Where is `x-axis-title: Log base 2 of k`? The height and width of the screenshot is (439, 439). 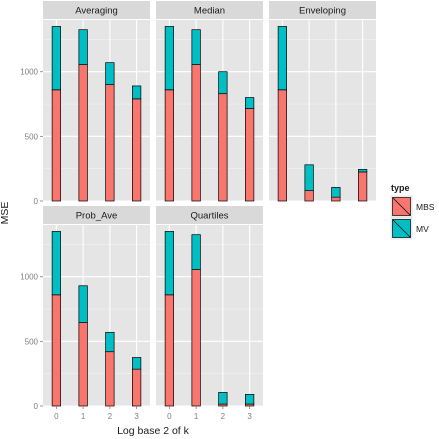
x-axis-title: Log base 2 of k is located at coordinates (153, 431).